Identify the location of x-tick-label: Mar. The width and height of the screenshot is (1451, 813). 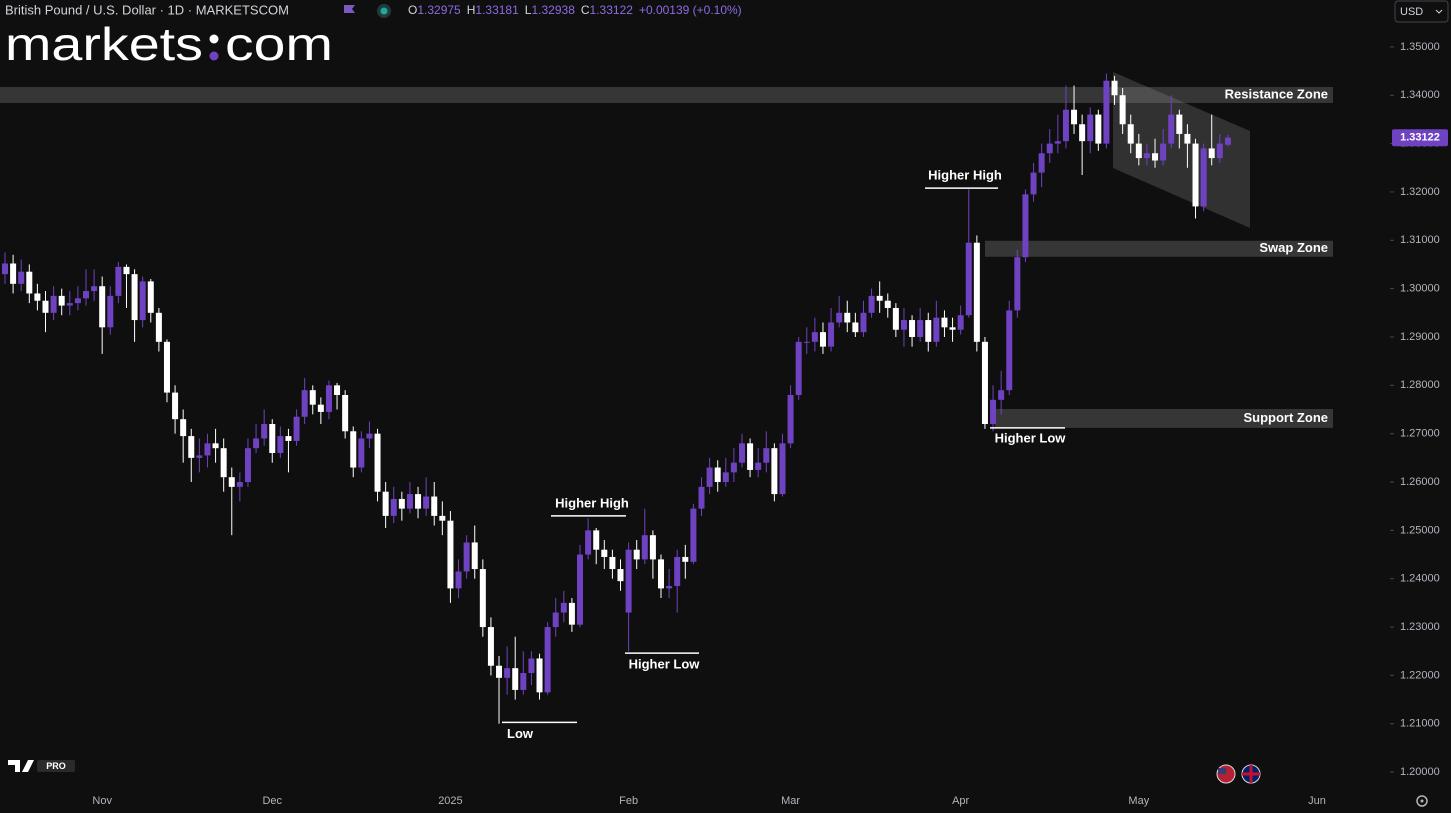
(790, 801).